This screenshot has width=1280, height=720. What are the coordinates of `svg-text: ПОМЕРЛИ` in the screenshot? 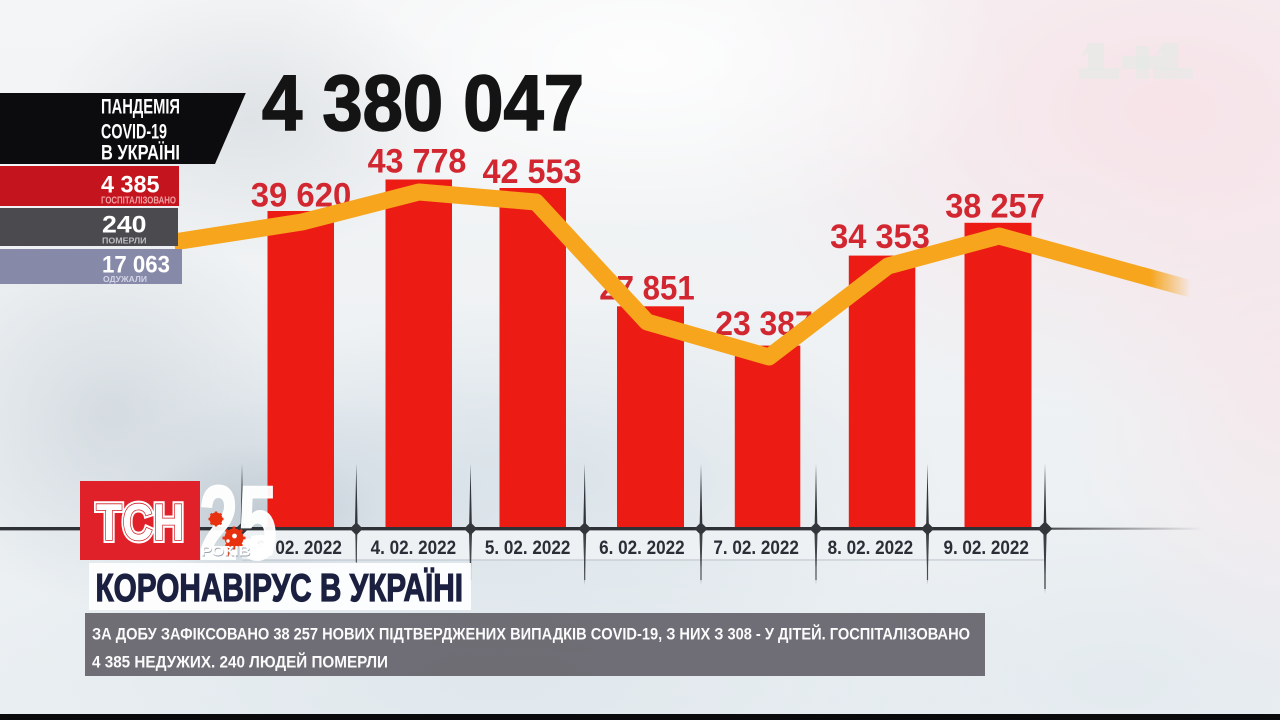 It's located at (124, 240).